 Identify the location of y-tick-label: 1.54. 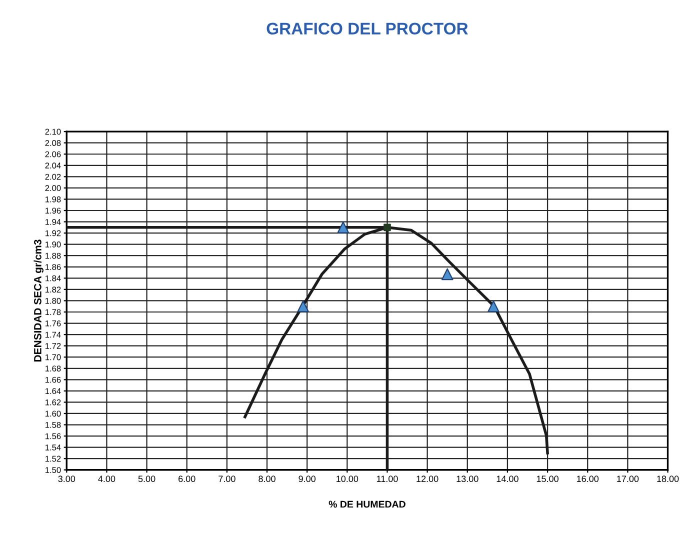
(53, 447).